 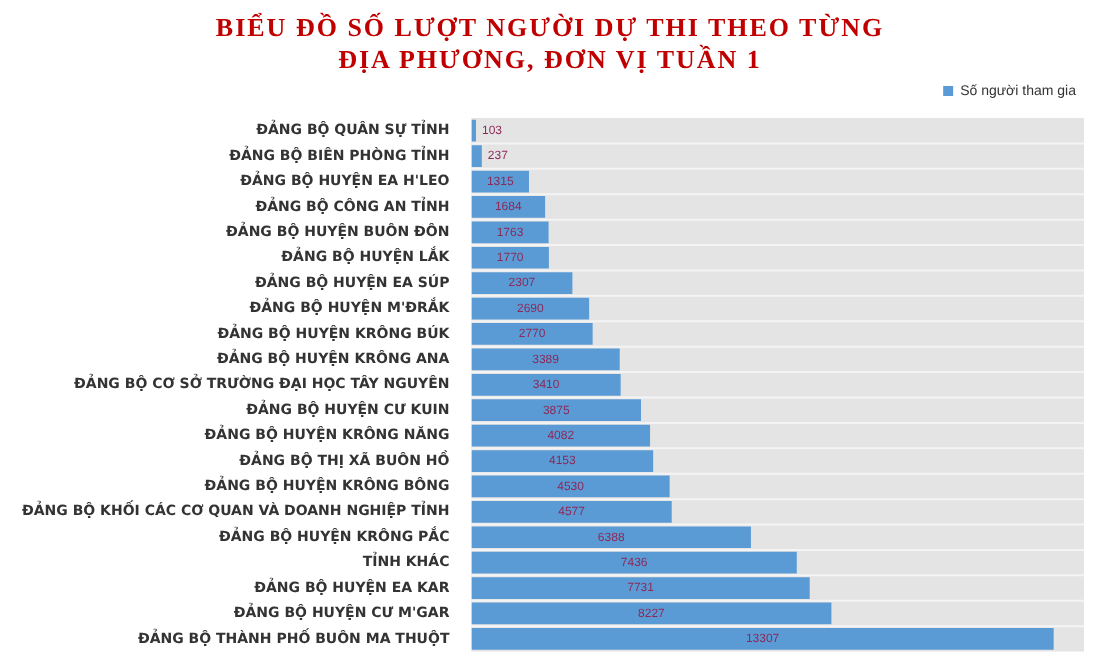 I want to click on chart-title: BIỂU ĐỒ SỐ LƯỢT NGƯỜI DỰ THI THEO TỪNG ĐỊA PHƯƠNG, ĐƠN VỊ TUẦN 1, so click(x=550, y=44).